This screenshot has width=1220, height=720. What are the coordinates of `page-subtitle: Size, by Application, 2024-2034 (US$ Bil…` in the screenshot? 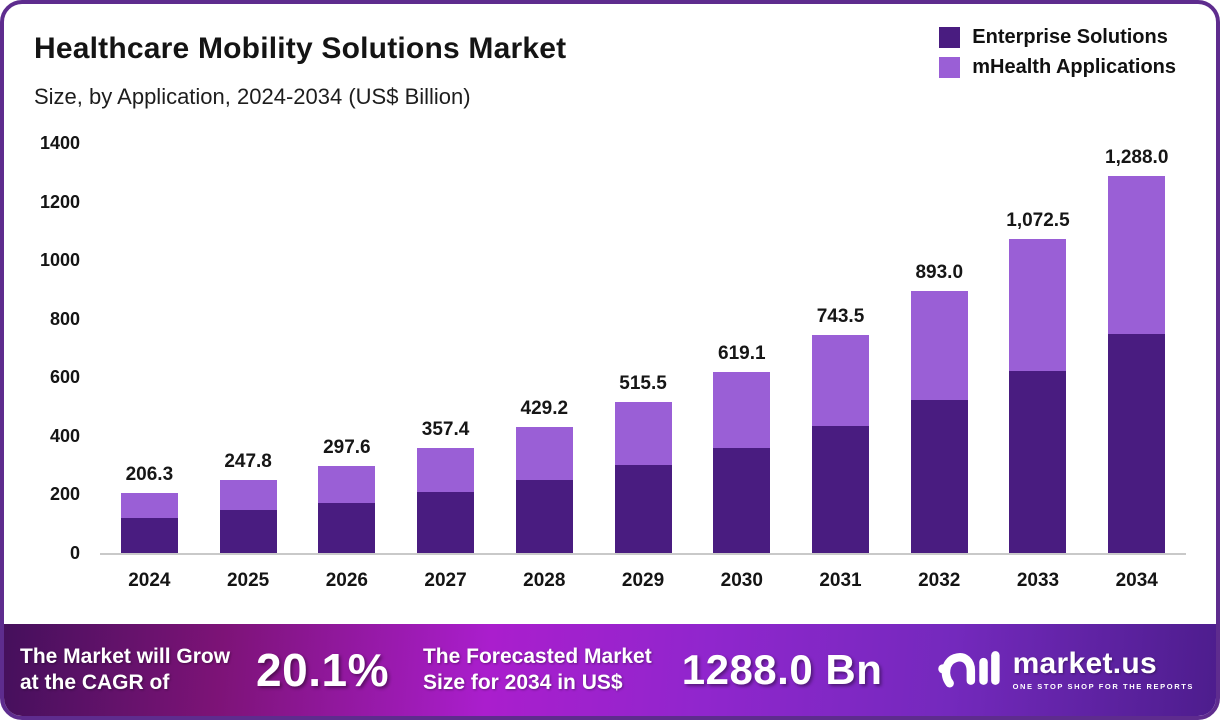 It's located at (252, 96).